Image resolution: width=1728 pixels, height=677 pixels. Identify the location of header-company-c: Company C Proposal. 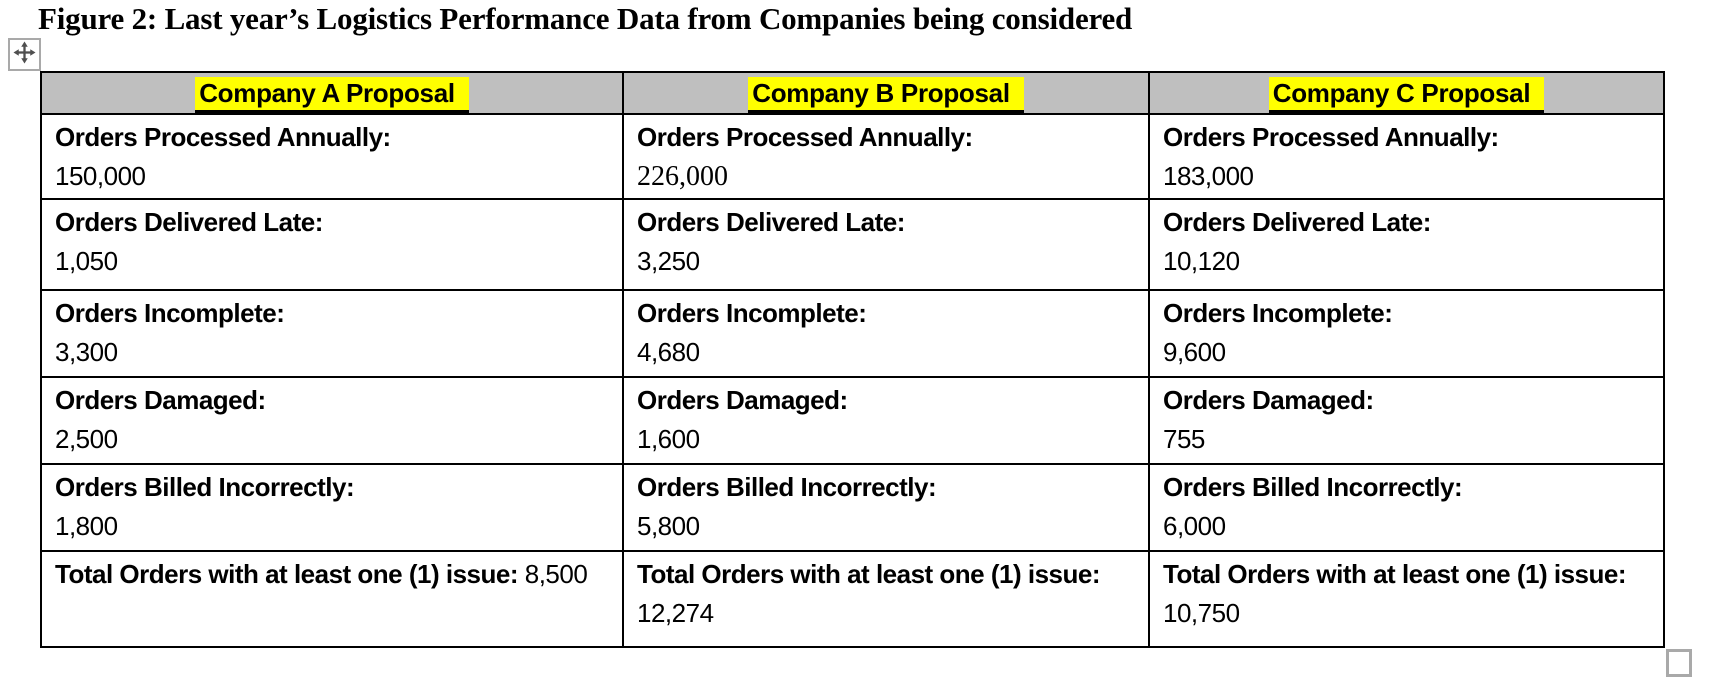
(1406, 93).